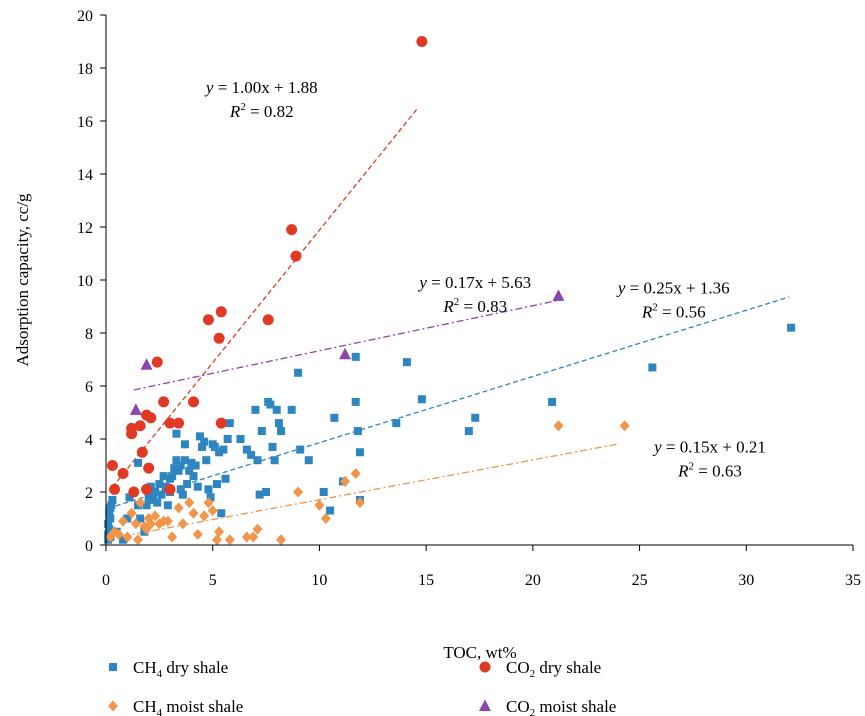 This screenshot has width=865, height=716. Describe the element at coordinates (561, 706) in the screenshot. I see `legend-label-3: CO2 moist shale` at that location.